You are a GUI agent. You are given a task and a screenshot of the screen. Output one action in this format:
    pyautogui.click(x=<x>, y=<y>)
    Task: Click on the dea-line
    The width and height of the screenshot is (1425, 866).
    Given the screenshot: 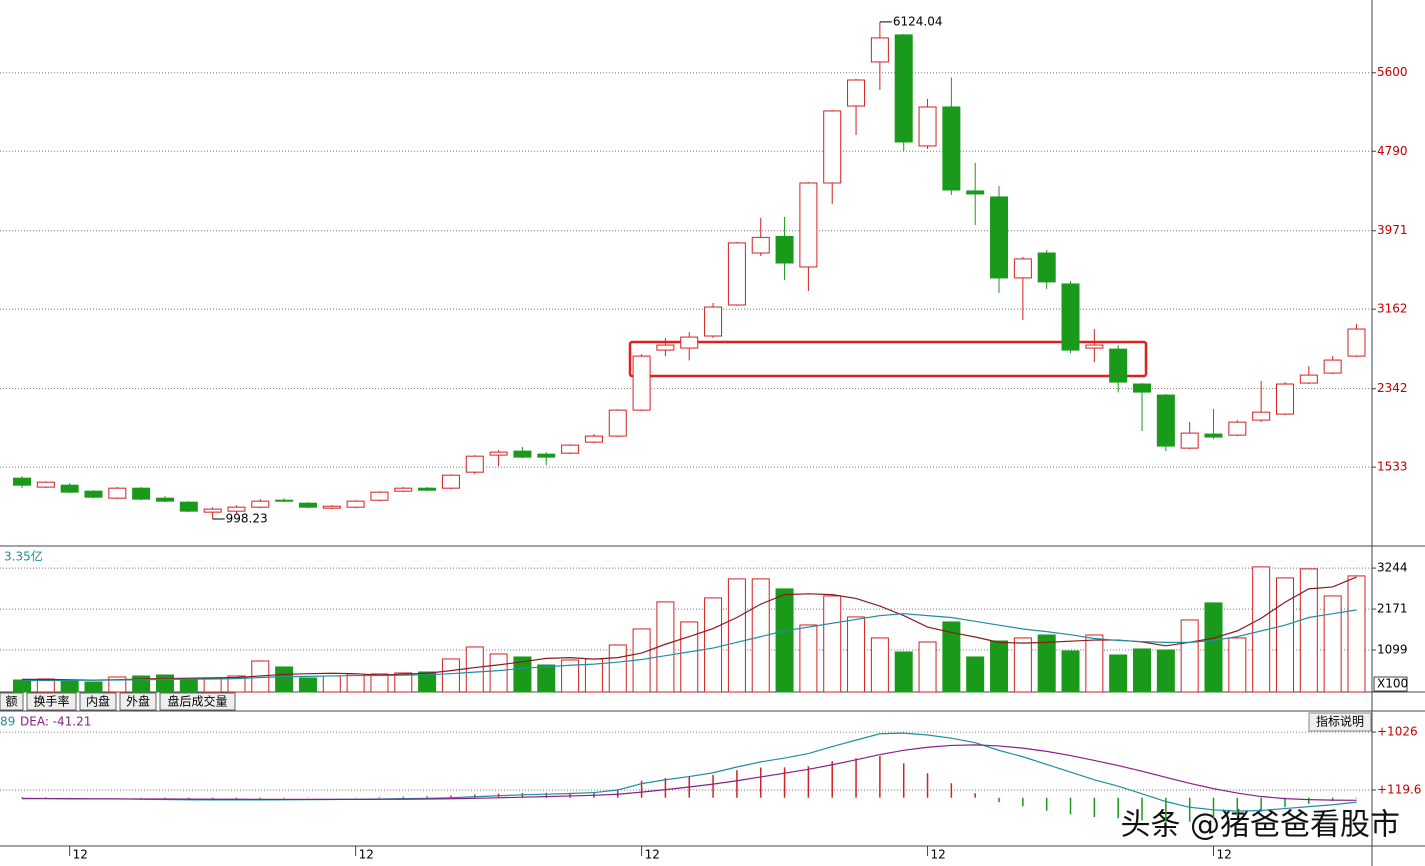 What is the action you would take?
    pyautogui.click(x=689, y=772)
    